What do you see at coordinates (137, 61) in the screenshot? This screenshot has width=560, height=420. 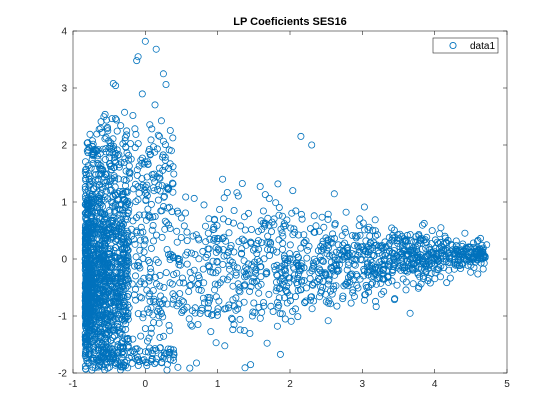 I see `data-point-outlier` at bounding box center [137, 61].